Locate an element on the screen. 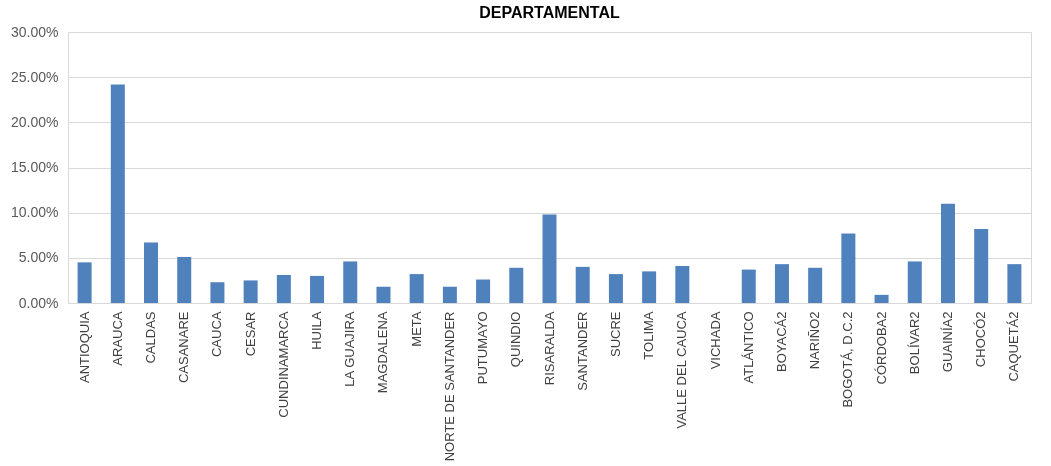 Image resolution: width=1051 pixels, height=466 pixels. x-tick-label: PUTUMAYO is located at coordinates (483, 348).